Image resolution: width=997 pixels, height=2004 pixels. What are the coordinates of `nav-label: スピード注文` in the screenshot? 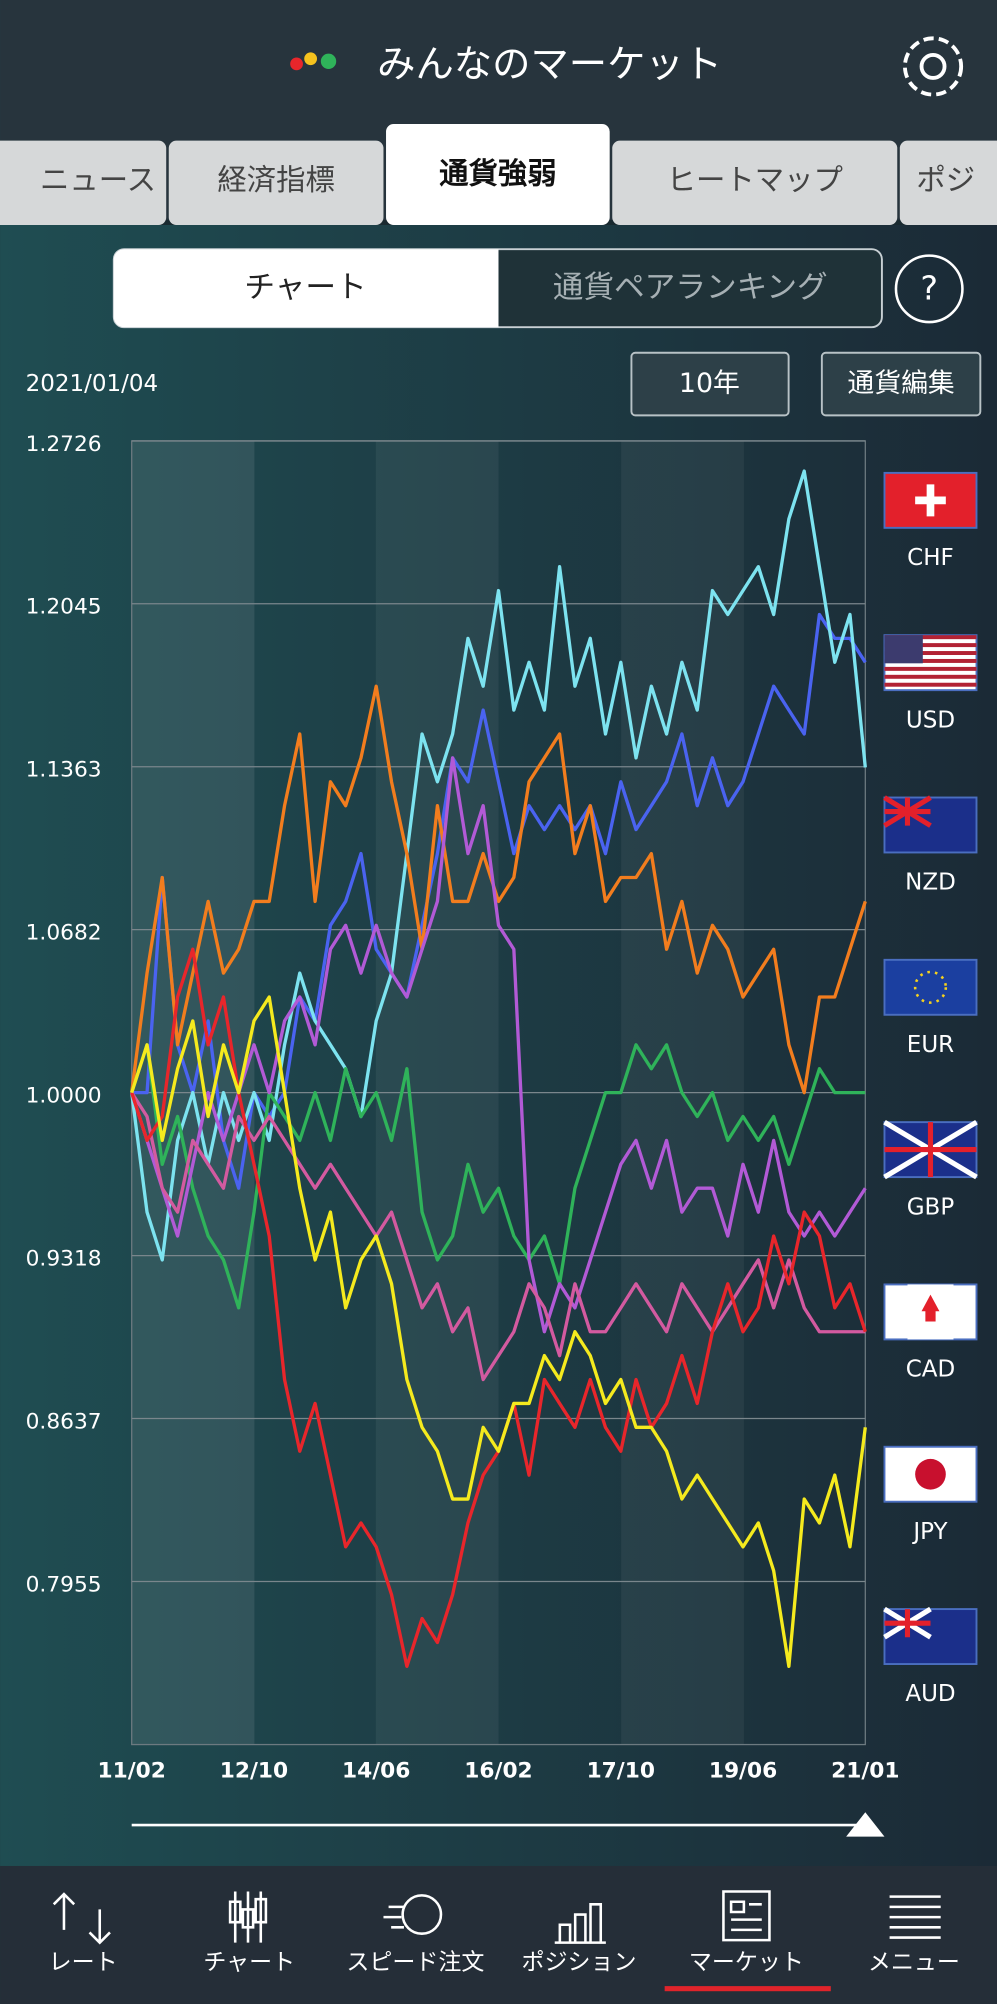 It's located at (415, 1963).